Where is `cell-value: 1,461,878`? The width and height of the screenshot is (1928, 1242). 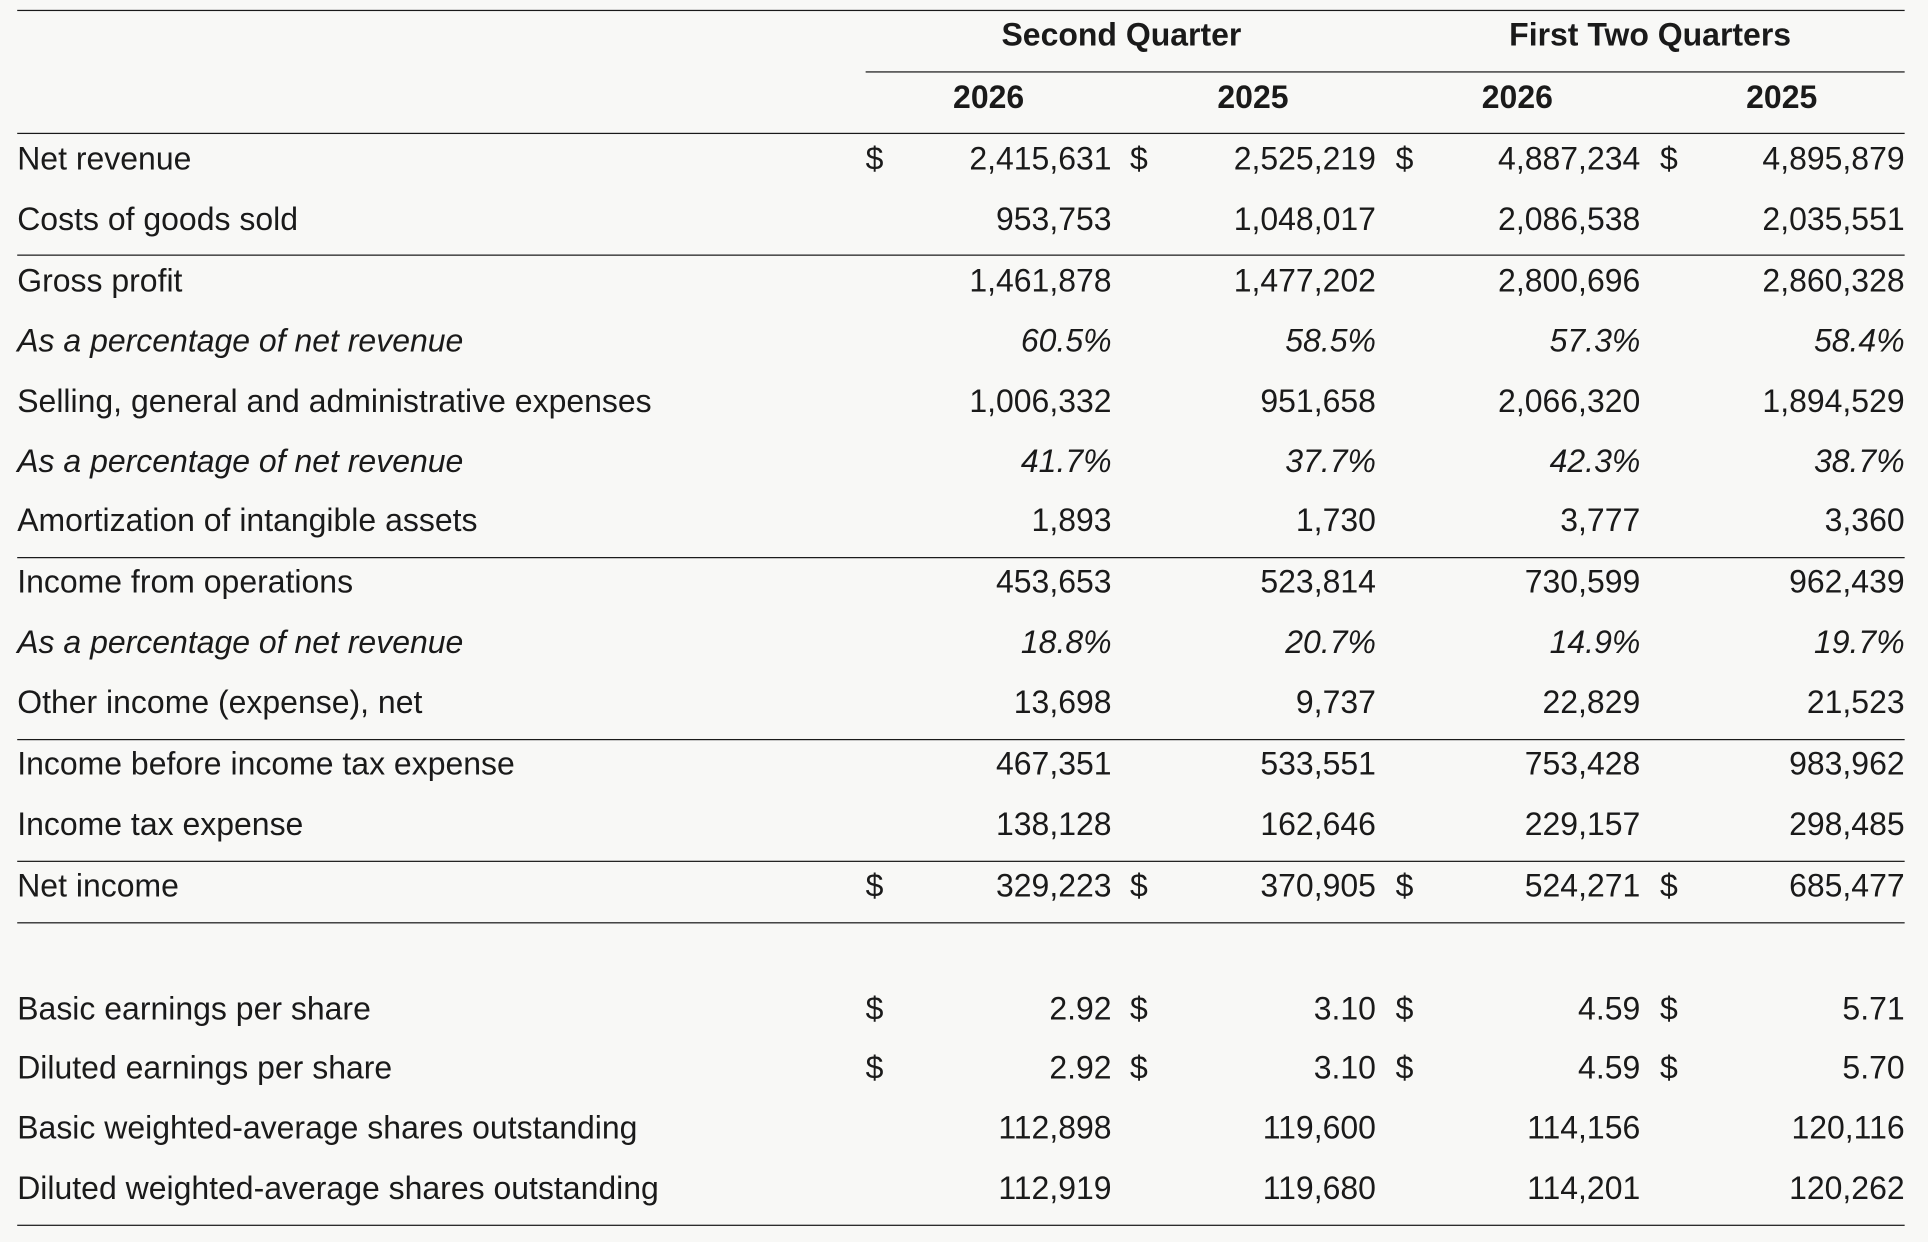 cell-value: 1,461,878 is located at coordinates (1040, 280).